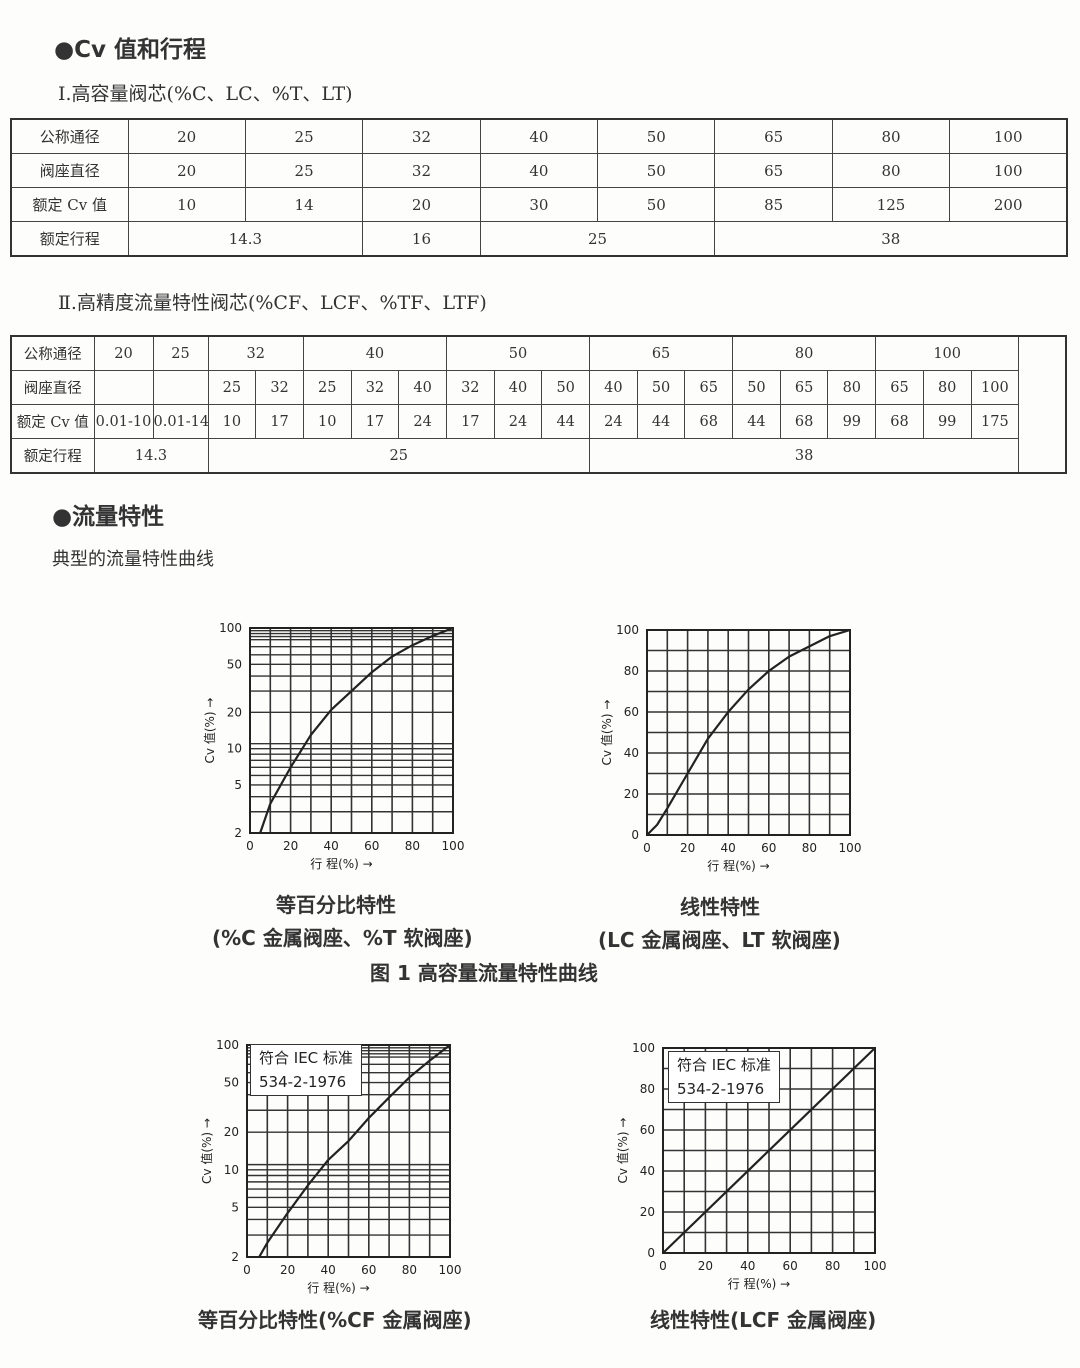 Image resolution: width=1080 pixels, height=1368 pixels. What do you see at coordinates (538, 456) in the screenshot?
I see `table-row: 额定行程 14.3 25 38` at bounding box center [538, 456].